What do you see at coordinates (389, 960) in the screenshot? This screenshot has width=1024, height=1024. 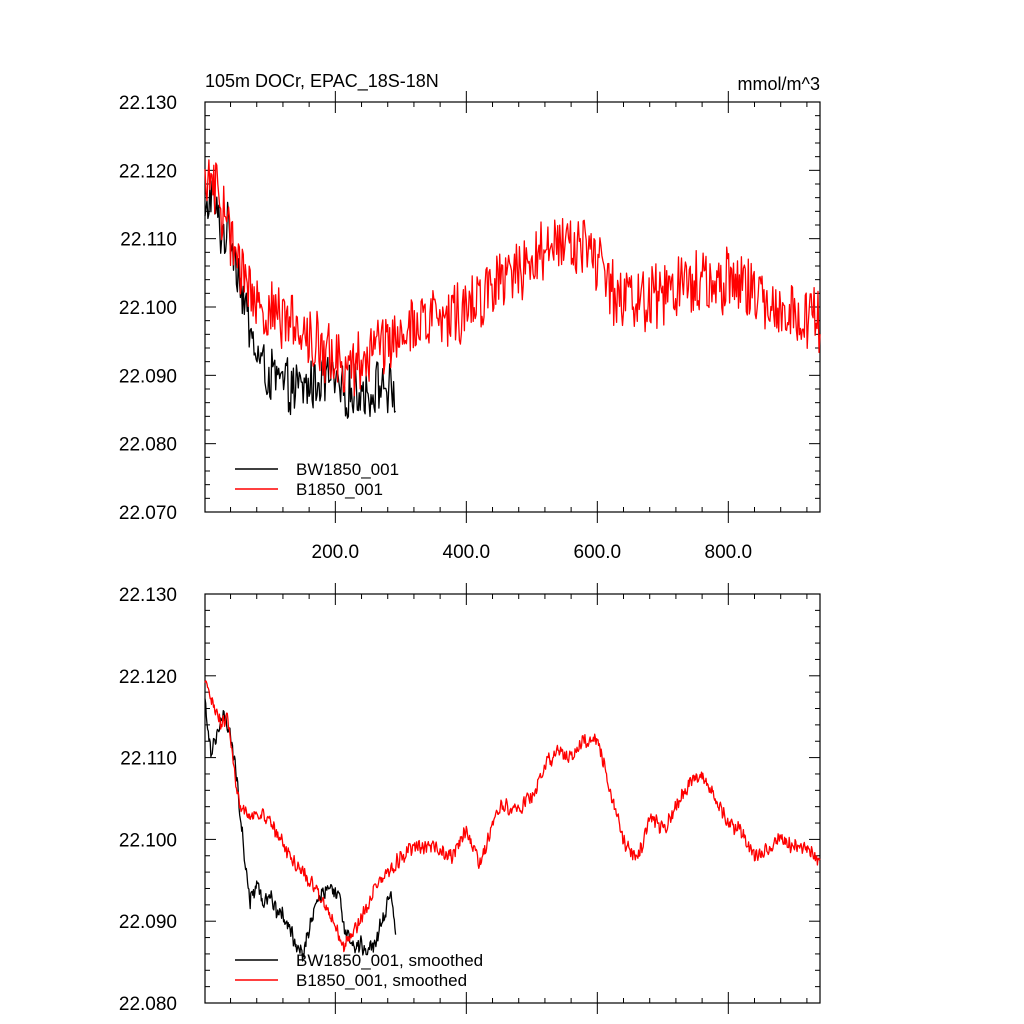 I see `legend-label: BW1850_001, smoothed` at bounding box center [389, 960].